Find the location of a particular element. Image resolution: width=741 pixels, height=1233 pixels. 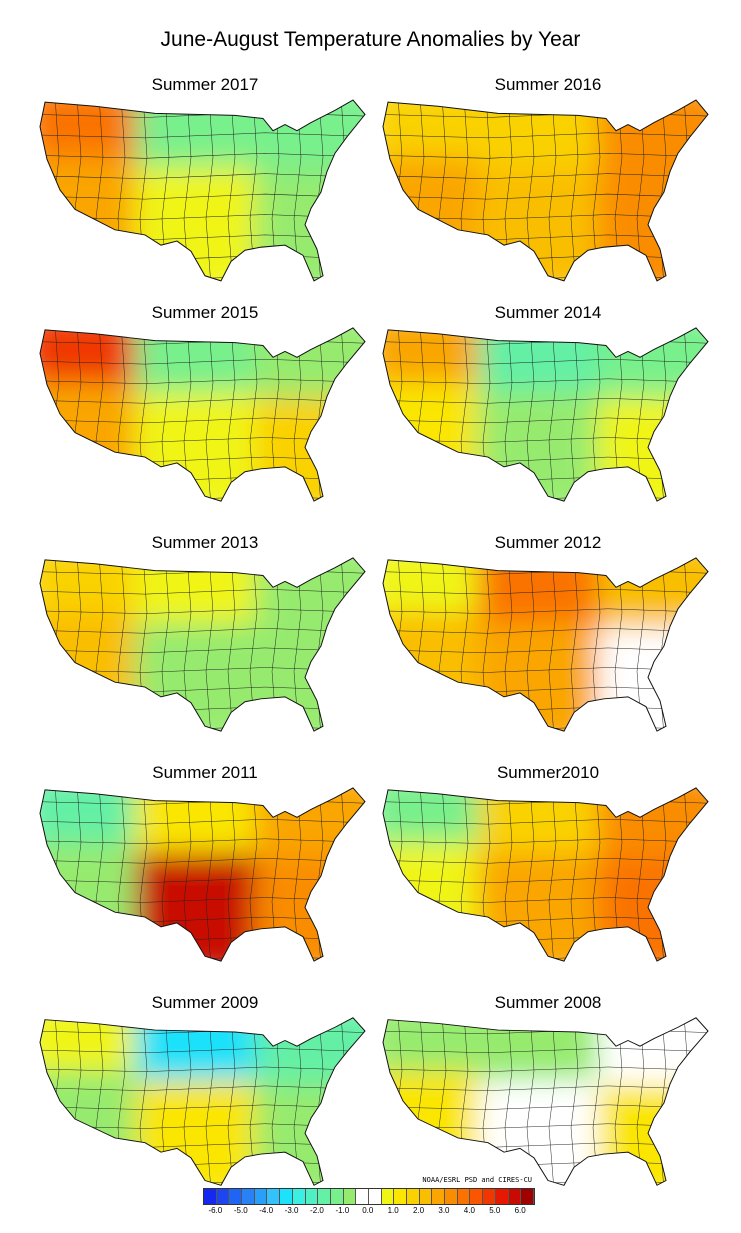

colorbar-tick-label: -3.0 is located at coordinates (291, 1210).